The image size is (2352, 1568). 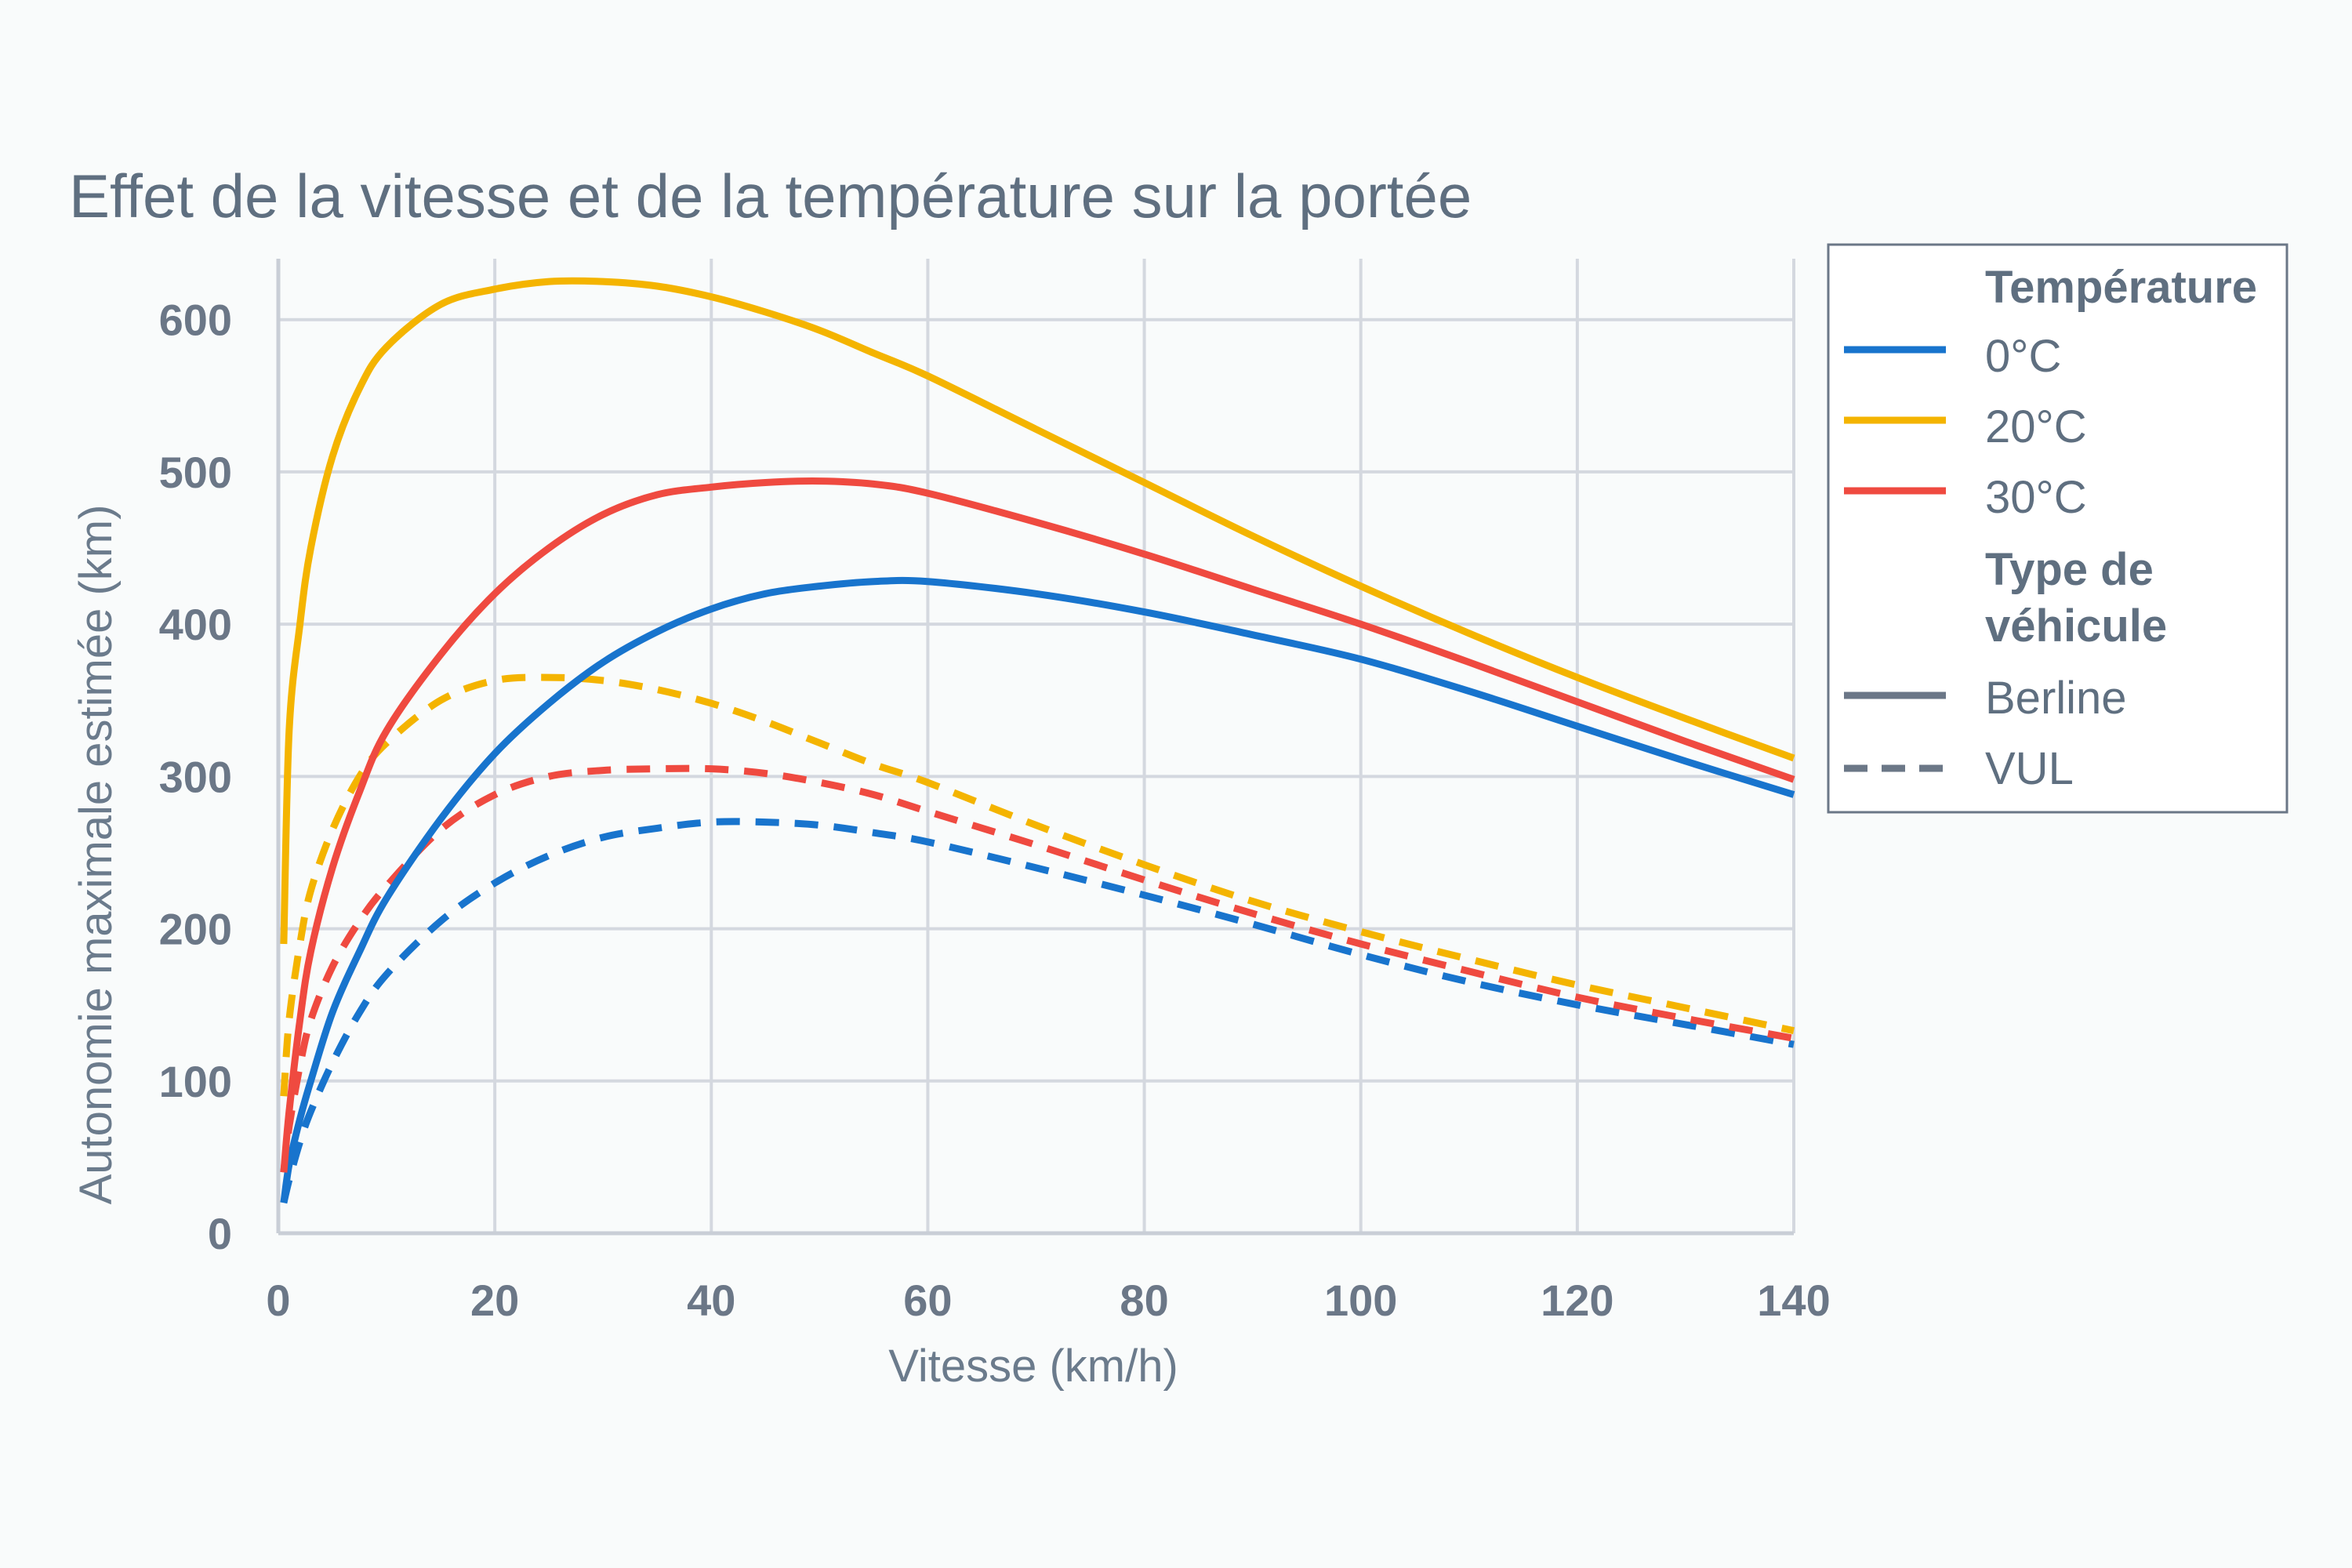 What do you see at coordinates (195, 624) in the screenshot?
I see `y-tick-label: 400` at bounding box center [195, 624].